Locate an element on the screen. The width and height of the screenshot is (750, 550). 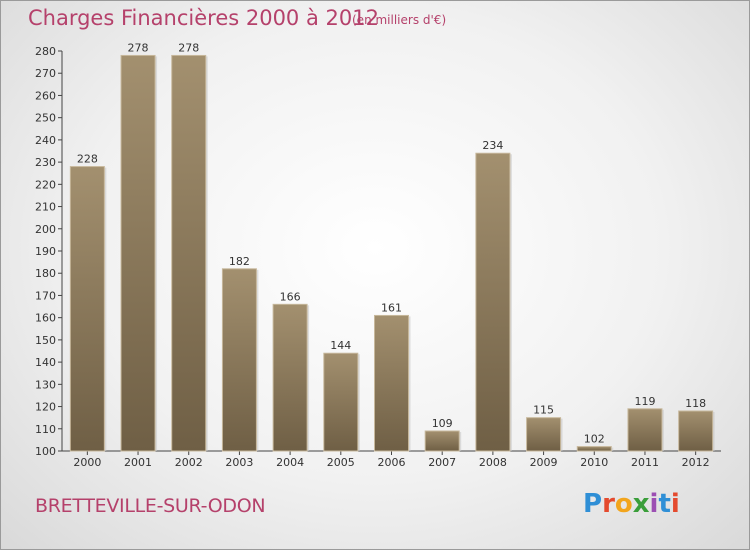
bar-2012 is located at coordinates (696, 431).